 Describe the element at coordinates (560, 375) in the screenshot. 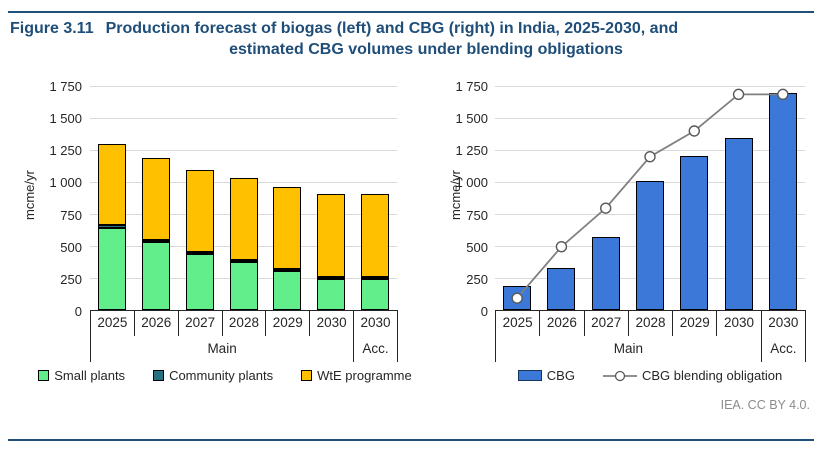

I see `legend-label: CBG` at that location.